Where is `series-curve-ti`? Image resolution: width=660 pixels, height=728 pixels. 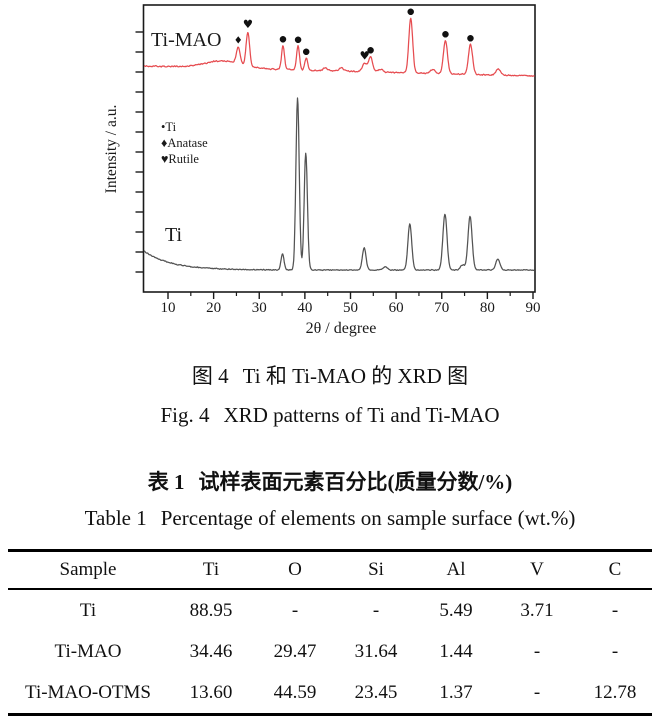
series-curve-ti is located at coordinates (339, 184).